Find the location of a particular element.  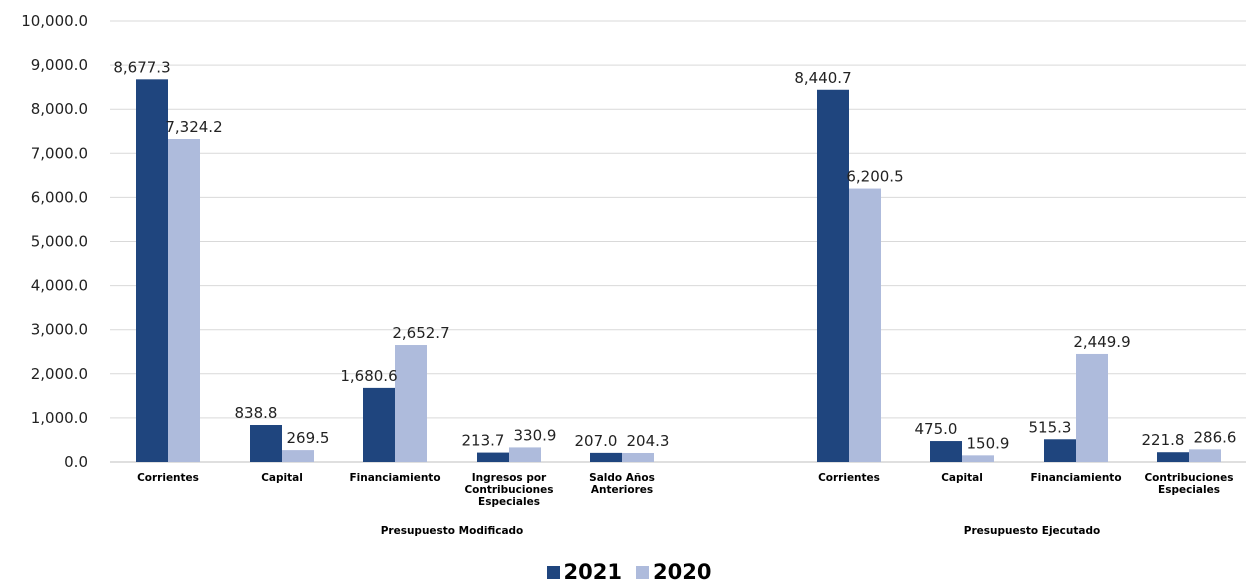

legend-swatch-2020 is located at coordinates (642, 572).